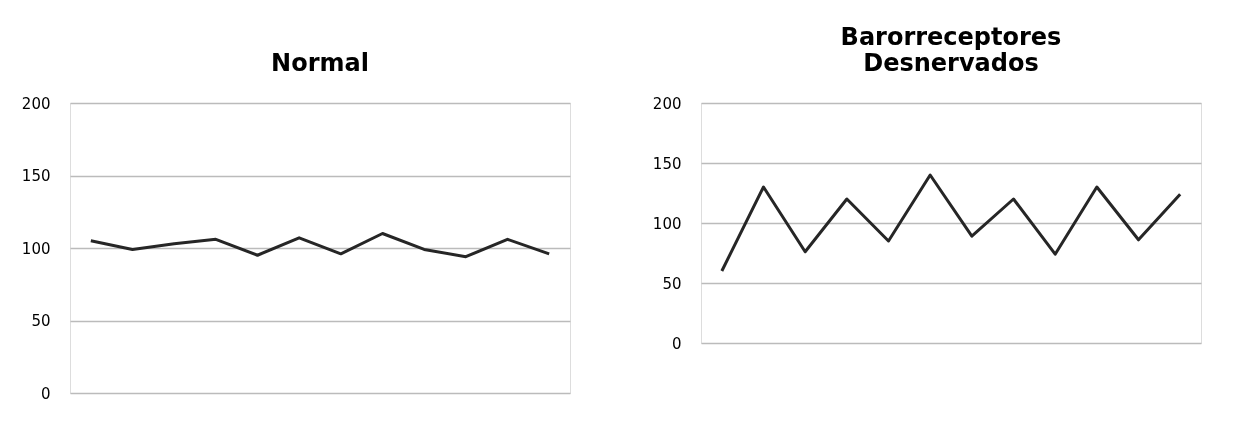  What do you see at coordinates (951, 50) in the screenshot?
I see `chart-title: Barorreceptores Desnervados` at bounding box center [951, 50].